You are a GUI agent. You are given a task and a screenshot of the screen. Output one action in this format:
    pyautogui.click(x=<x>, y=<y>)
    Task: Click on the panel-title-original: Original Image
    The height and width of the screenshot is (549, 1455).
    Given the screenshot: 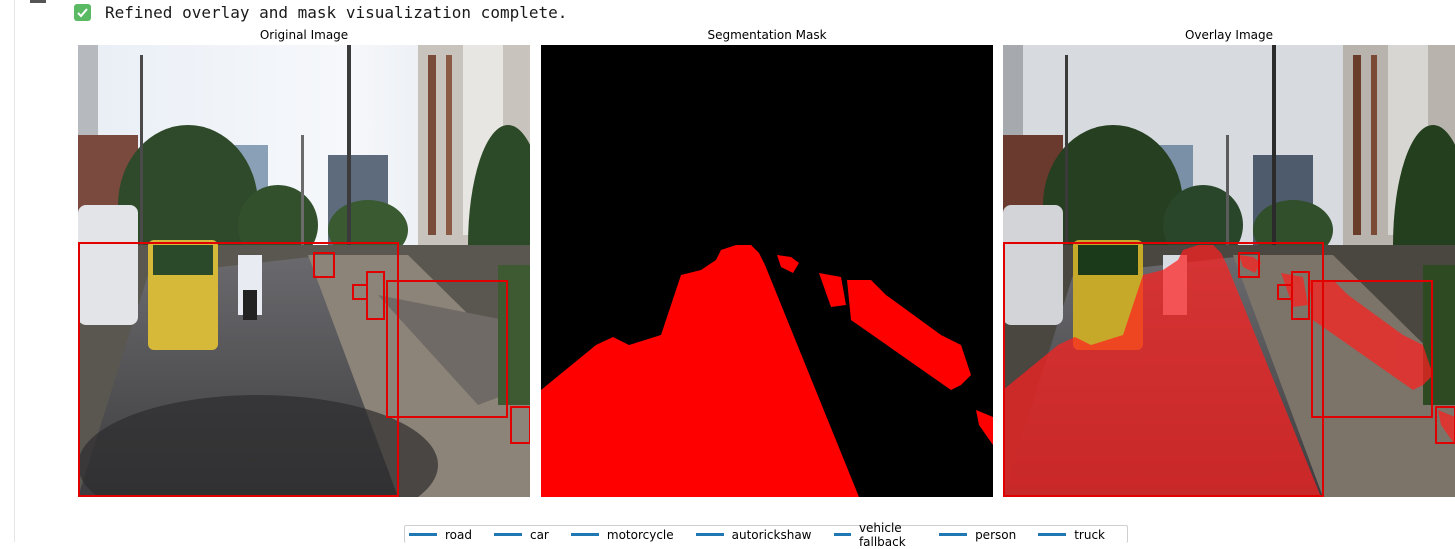 What is the action you would take?
    pyautogui.click(x=304, y=35)
    